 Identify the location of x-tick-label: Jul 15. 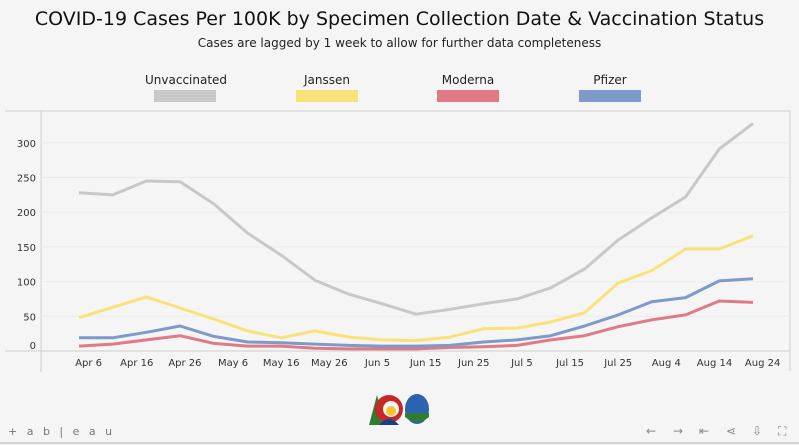
(569, 363).